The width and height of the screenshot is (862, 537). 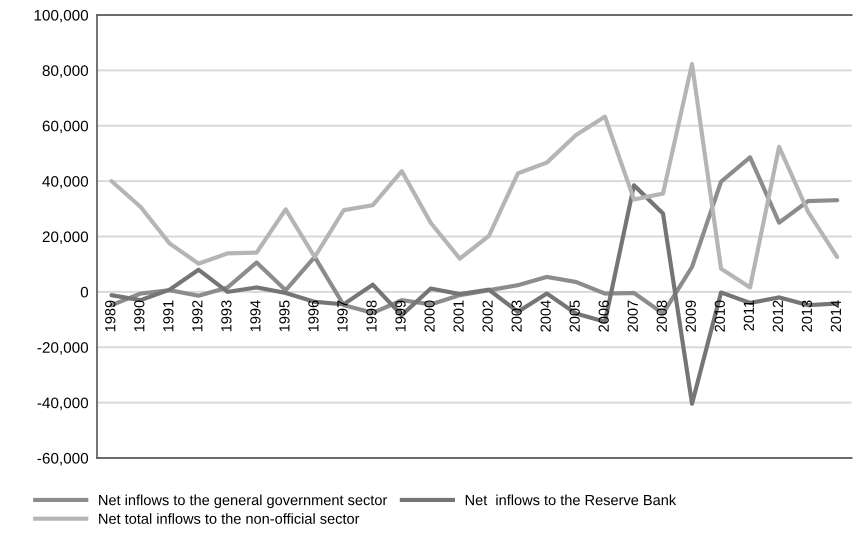 What do you see at coordinates (778, 316) in the screenshot?
I see `x-tick-label: 2012` at bounding box center [778, 316].